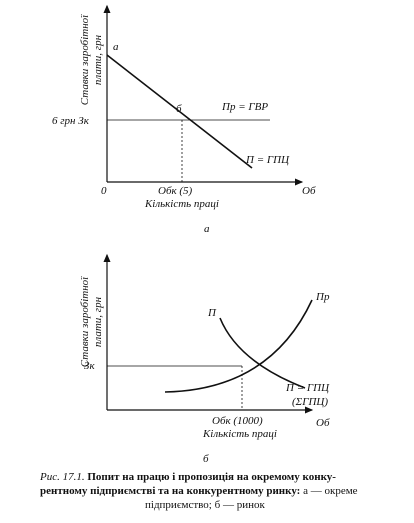 The width and height of the screenshot is (414, 523). What do you see at coordinates (62, 477) in the screenshot?
I see `caption-number: Рис. 17.1.` at bounding box center [62, 477].